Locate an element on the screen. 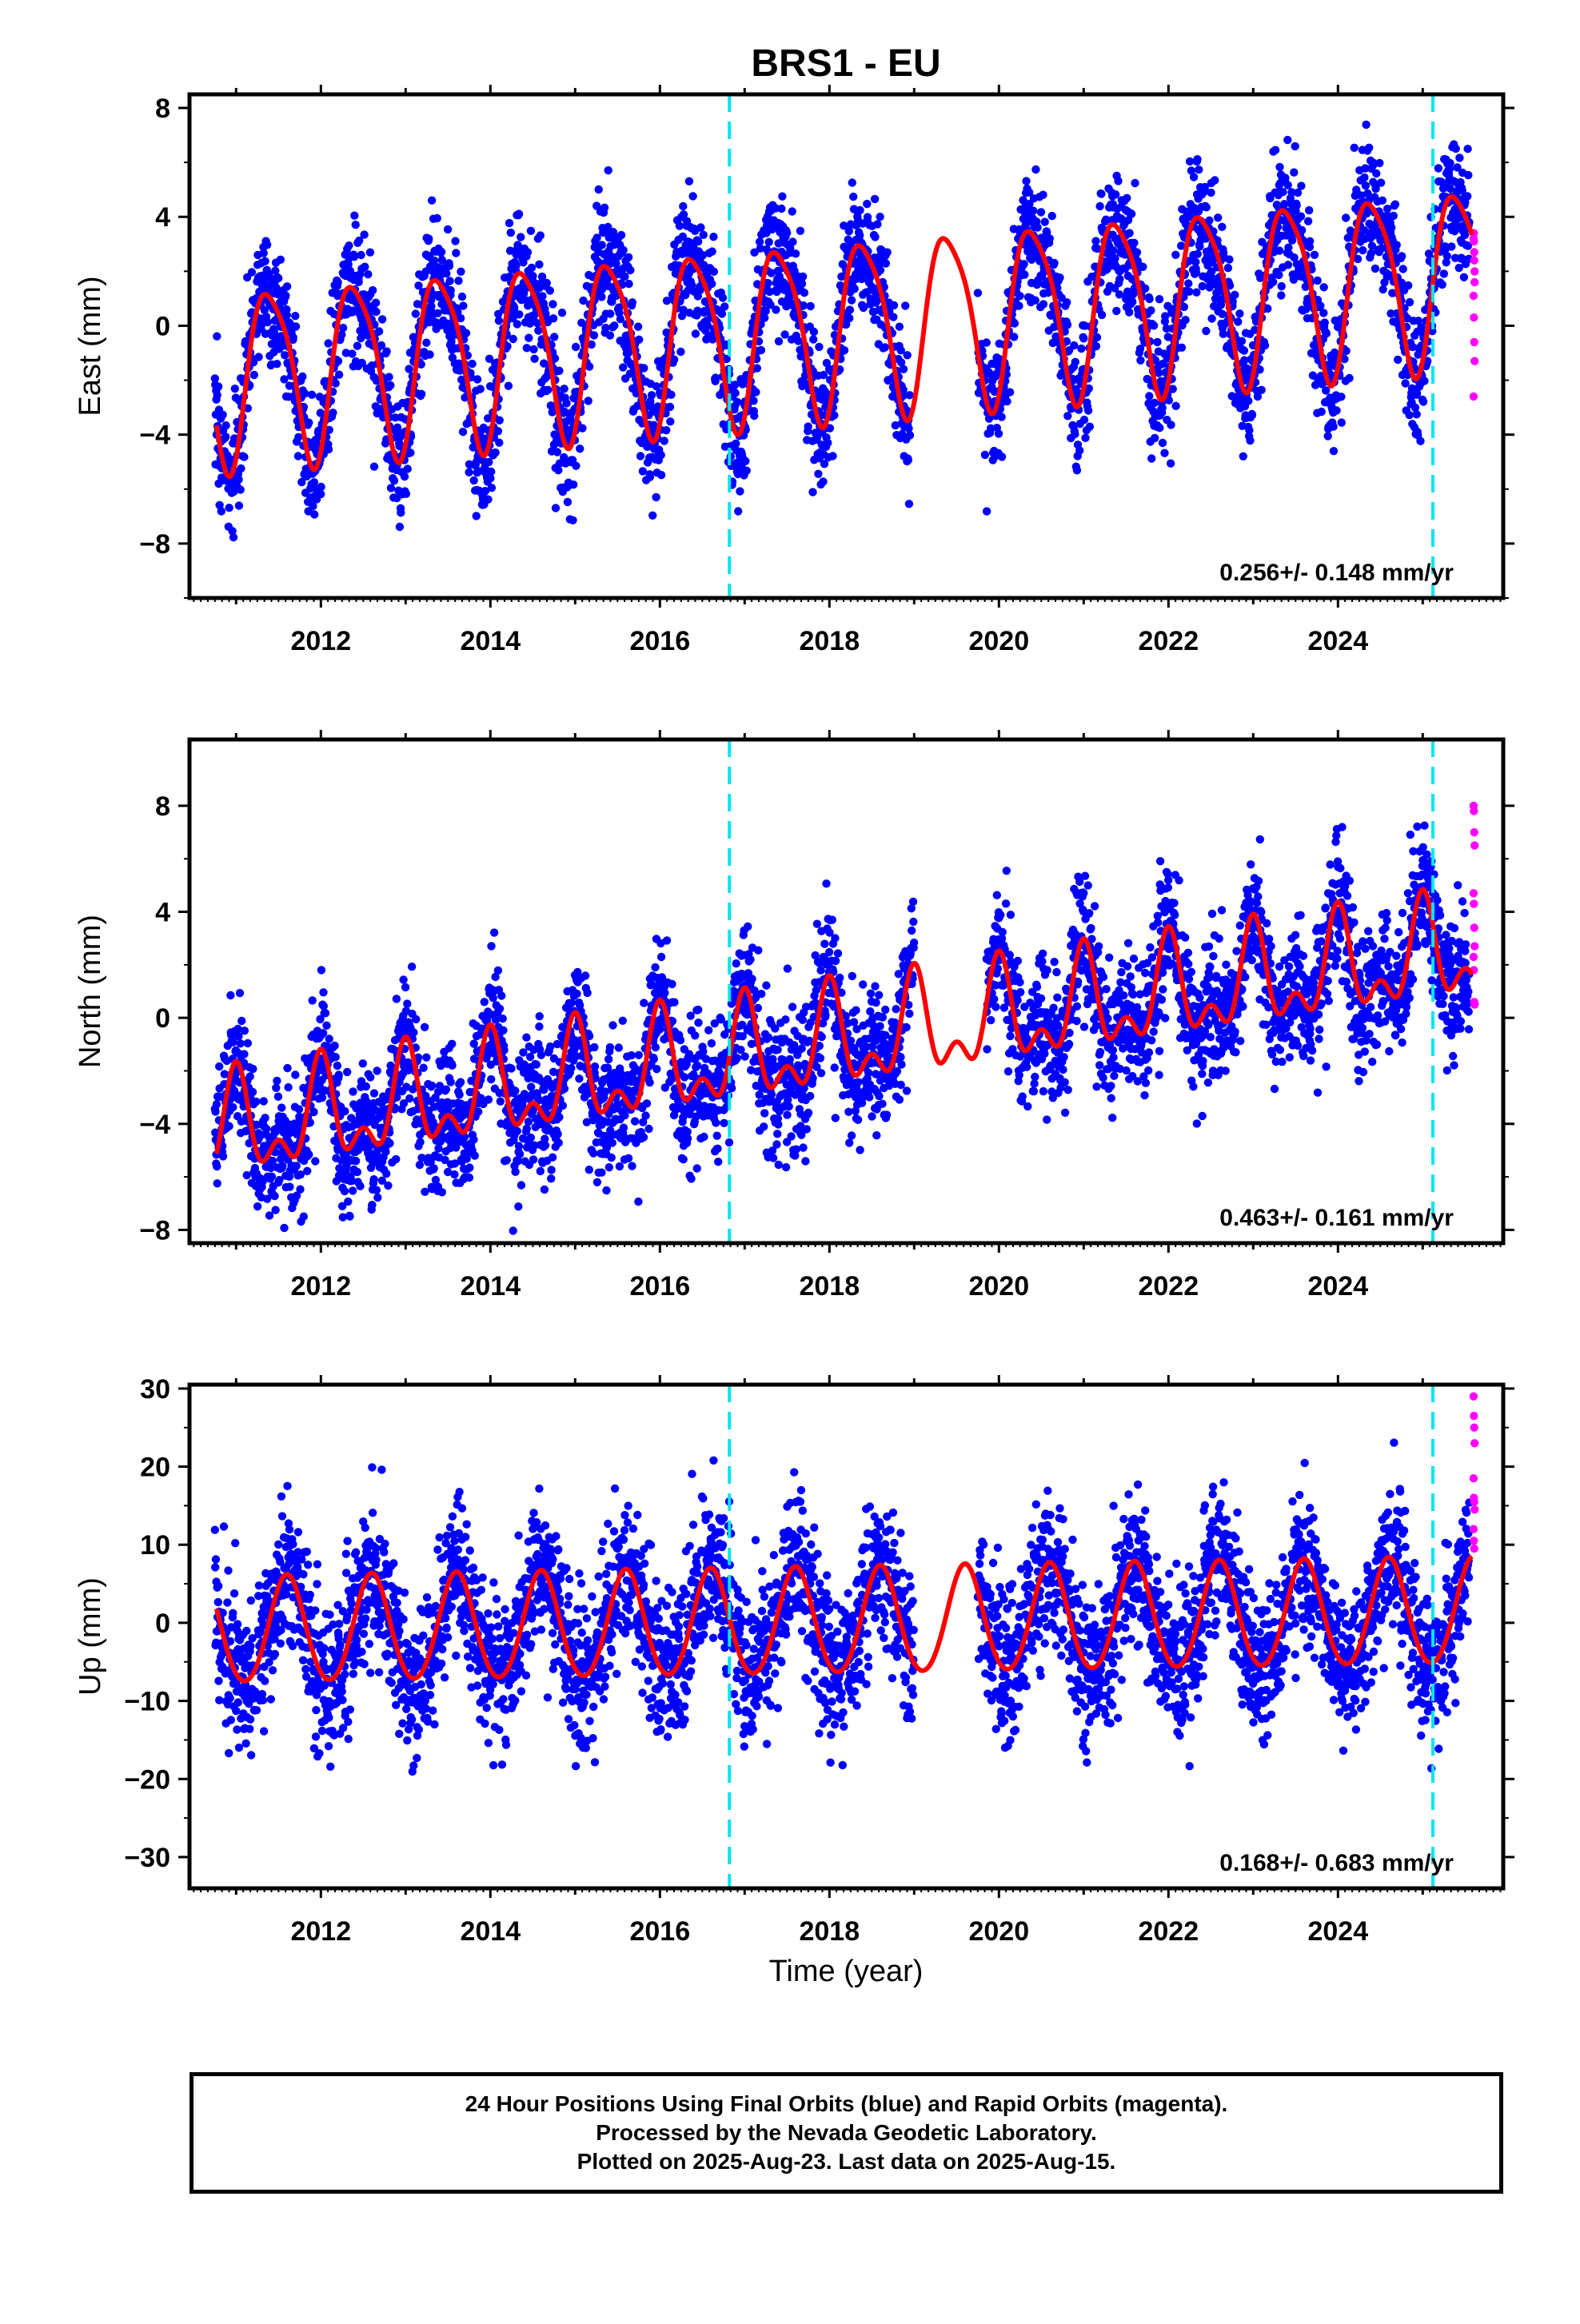  x-tick-label: 2022 is located at coordinates (1168, 641).